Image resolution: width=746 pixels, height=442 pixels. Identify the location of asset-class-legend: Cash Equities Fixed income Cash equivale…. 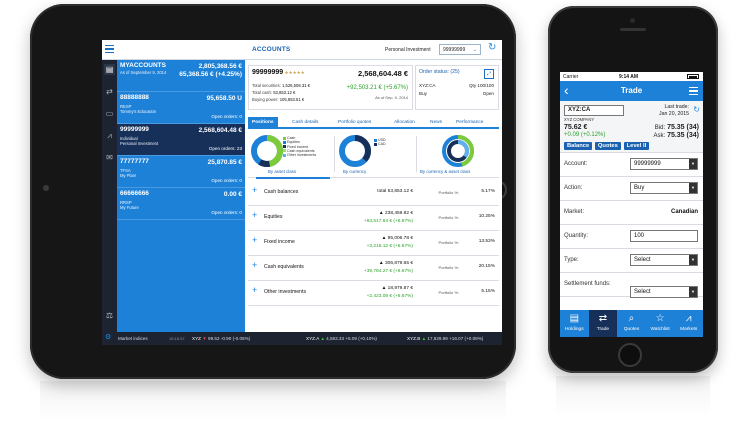
(299, 146).